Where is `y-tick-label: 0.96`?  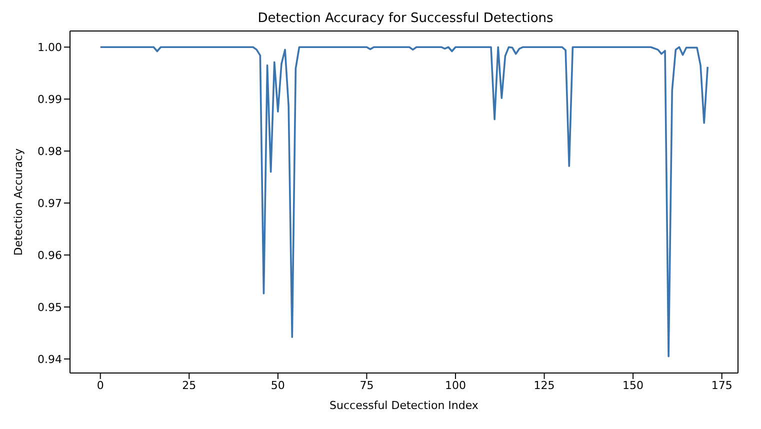 y-tick-label: 0.96 is located at coordinates (50, 255).